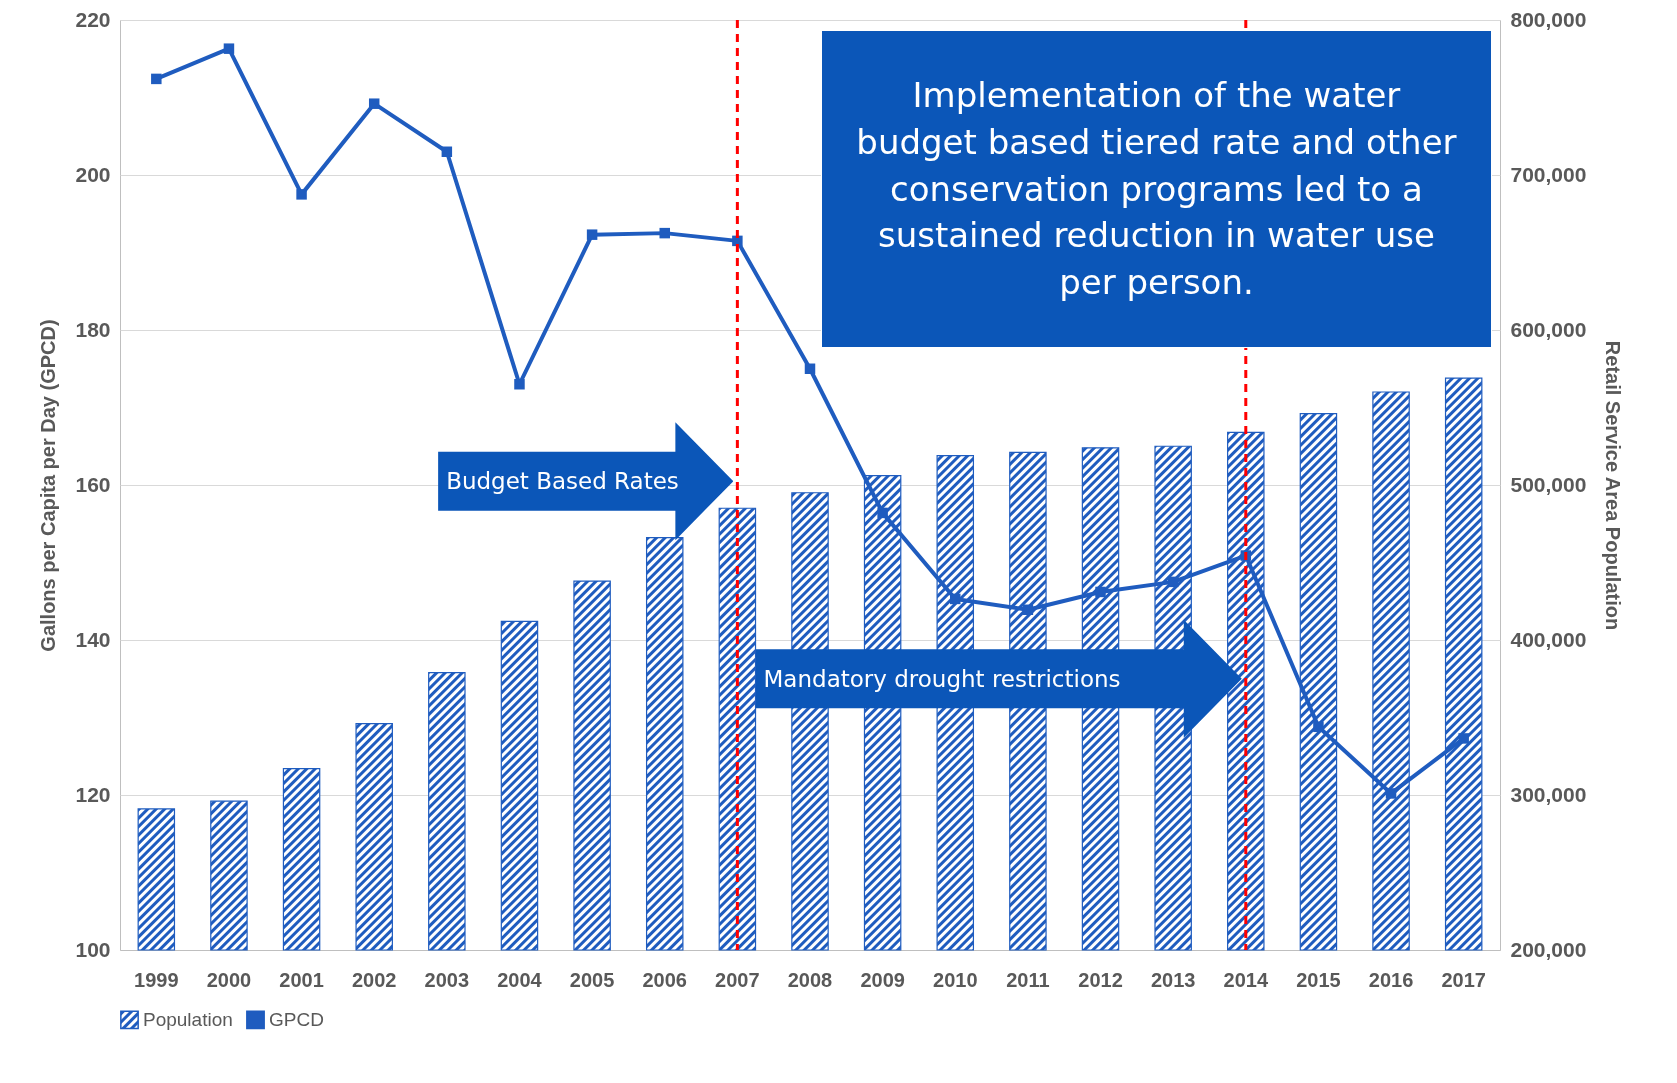 The image size is (1677, 1083). Describe the element at coordinates (188, 1019) in the screenshot. I see `legend-label: Population` at that location.